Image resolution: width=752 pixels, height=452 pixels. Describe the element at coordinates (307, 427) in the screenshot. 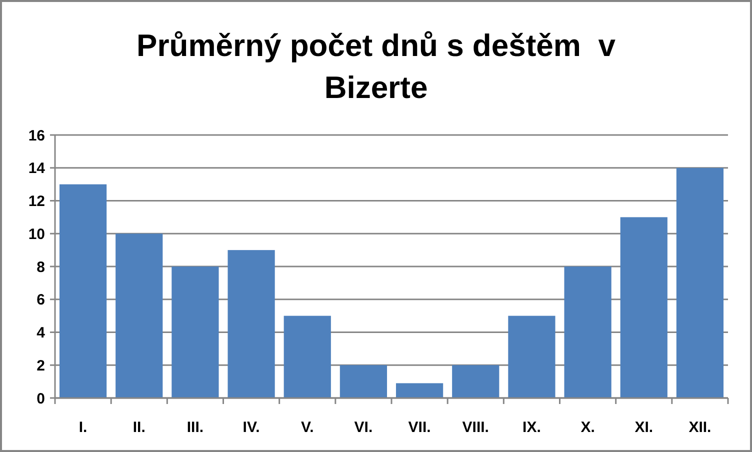

I see `x-tick-label: V.` at that location.